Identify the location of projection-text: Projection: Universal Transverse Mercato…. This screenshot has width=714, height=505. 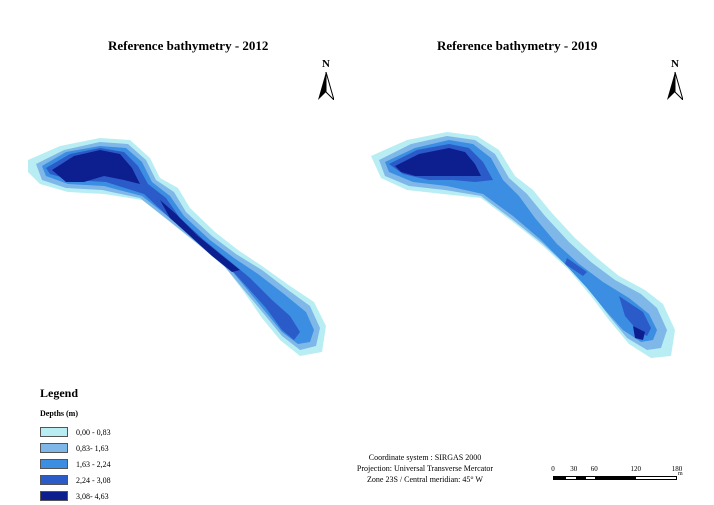
(425, 468).